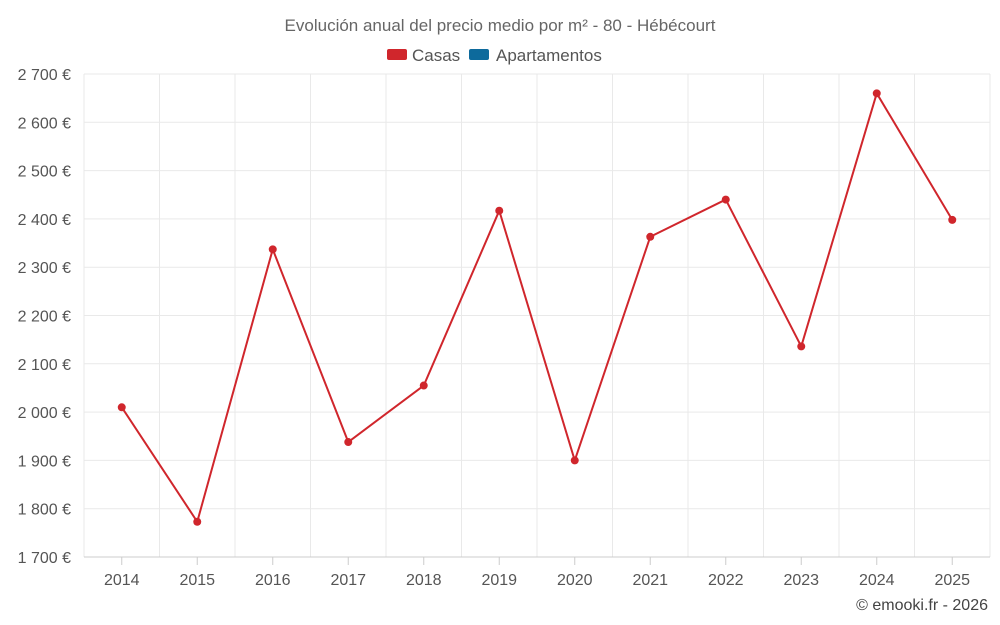 The image size is (1000, 625). Describe the element at coordinates (44, 558) in the screenshot. I see `y-tick-label: 1 700 €` at that location.